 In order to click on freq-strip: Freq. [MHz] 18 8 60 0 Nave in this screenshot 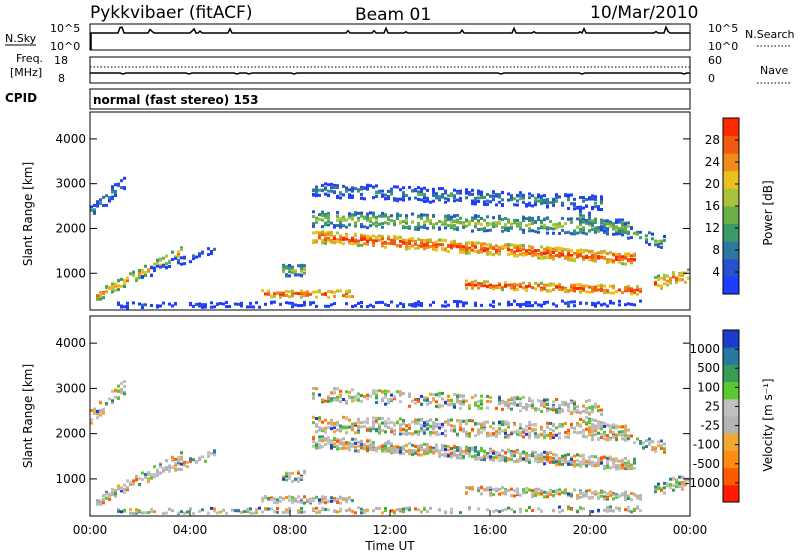, I will do `click(400, 68)`.